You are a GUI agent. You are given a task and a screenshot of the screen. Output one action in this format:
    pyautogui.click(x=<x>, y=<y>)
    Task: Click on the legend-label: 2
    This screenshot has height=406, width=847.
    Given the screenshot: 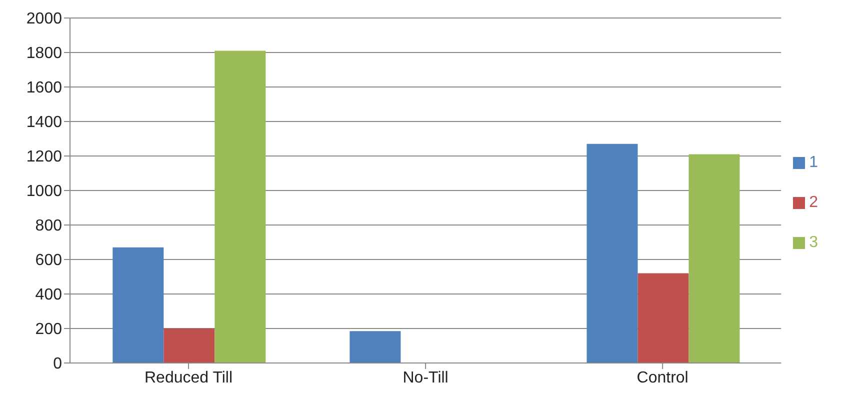 What is the action you would take?
    pyautogui.click(x=813, y=202)
    